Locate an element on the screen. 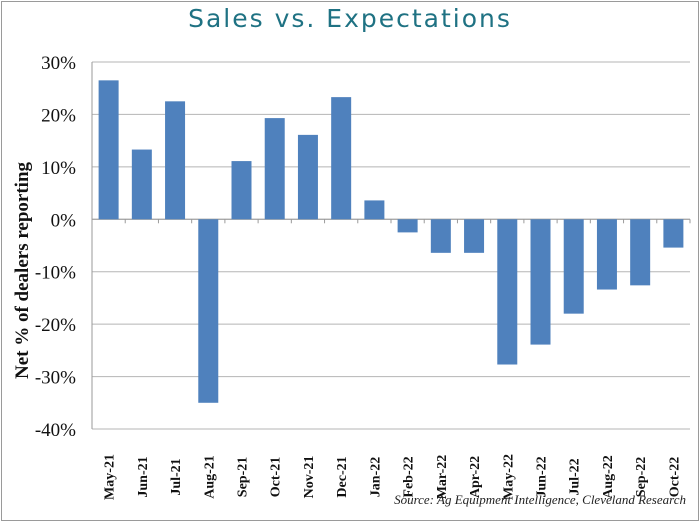 The height and width of the screenshot is (522, 700). y-axis-label: Net % of dealers reporting is located at coordinates (22, 270).